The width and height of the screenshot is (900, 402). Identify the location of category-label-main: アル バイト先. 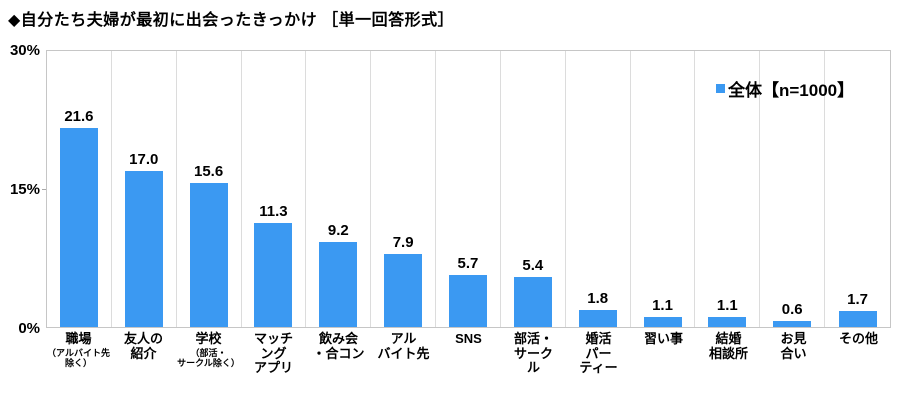
(403, 346).